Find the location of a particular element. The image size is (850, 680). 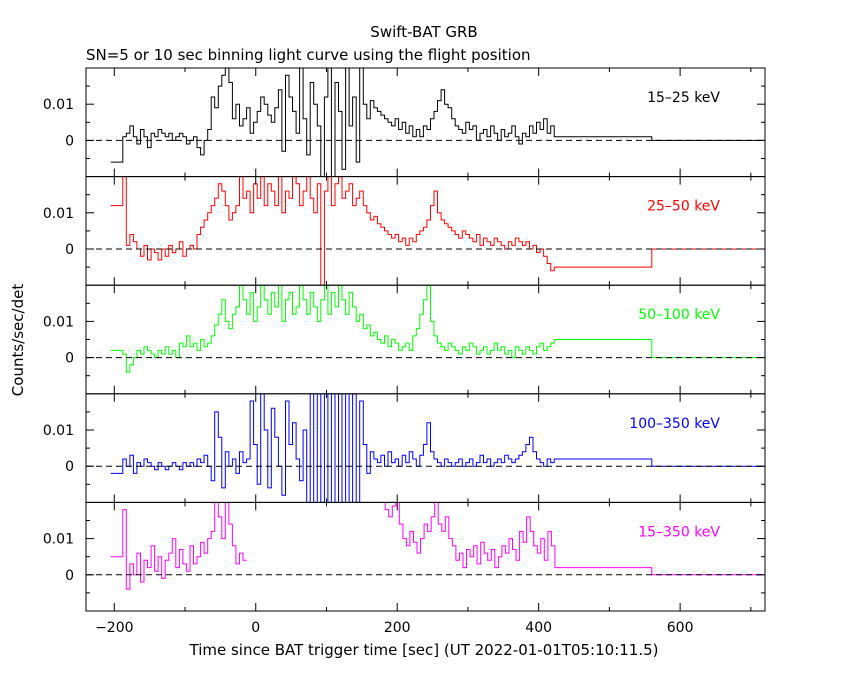

x-tick-label: 600 is located at coordinates (680, 628).